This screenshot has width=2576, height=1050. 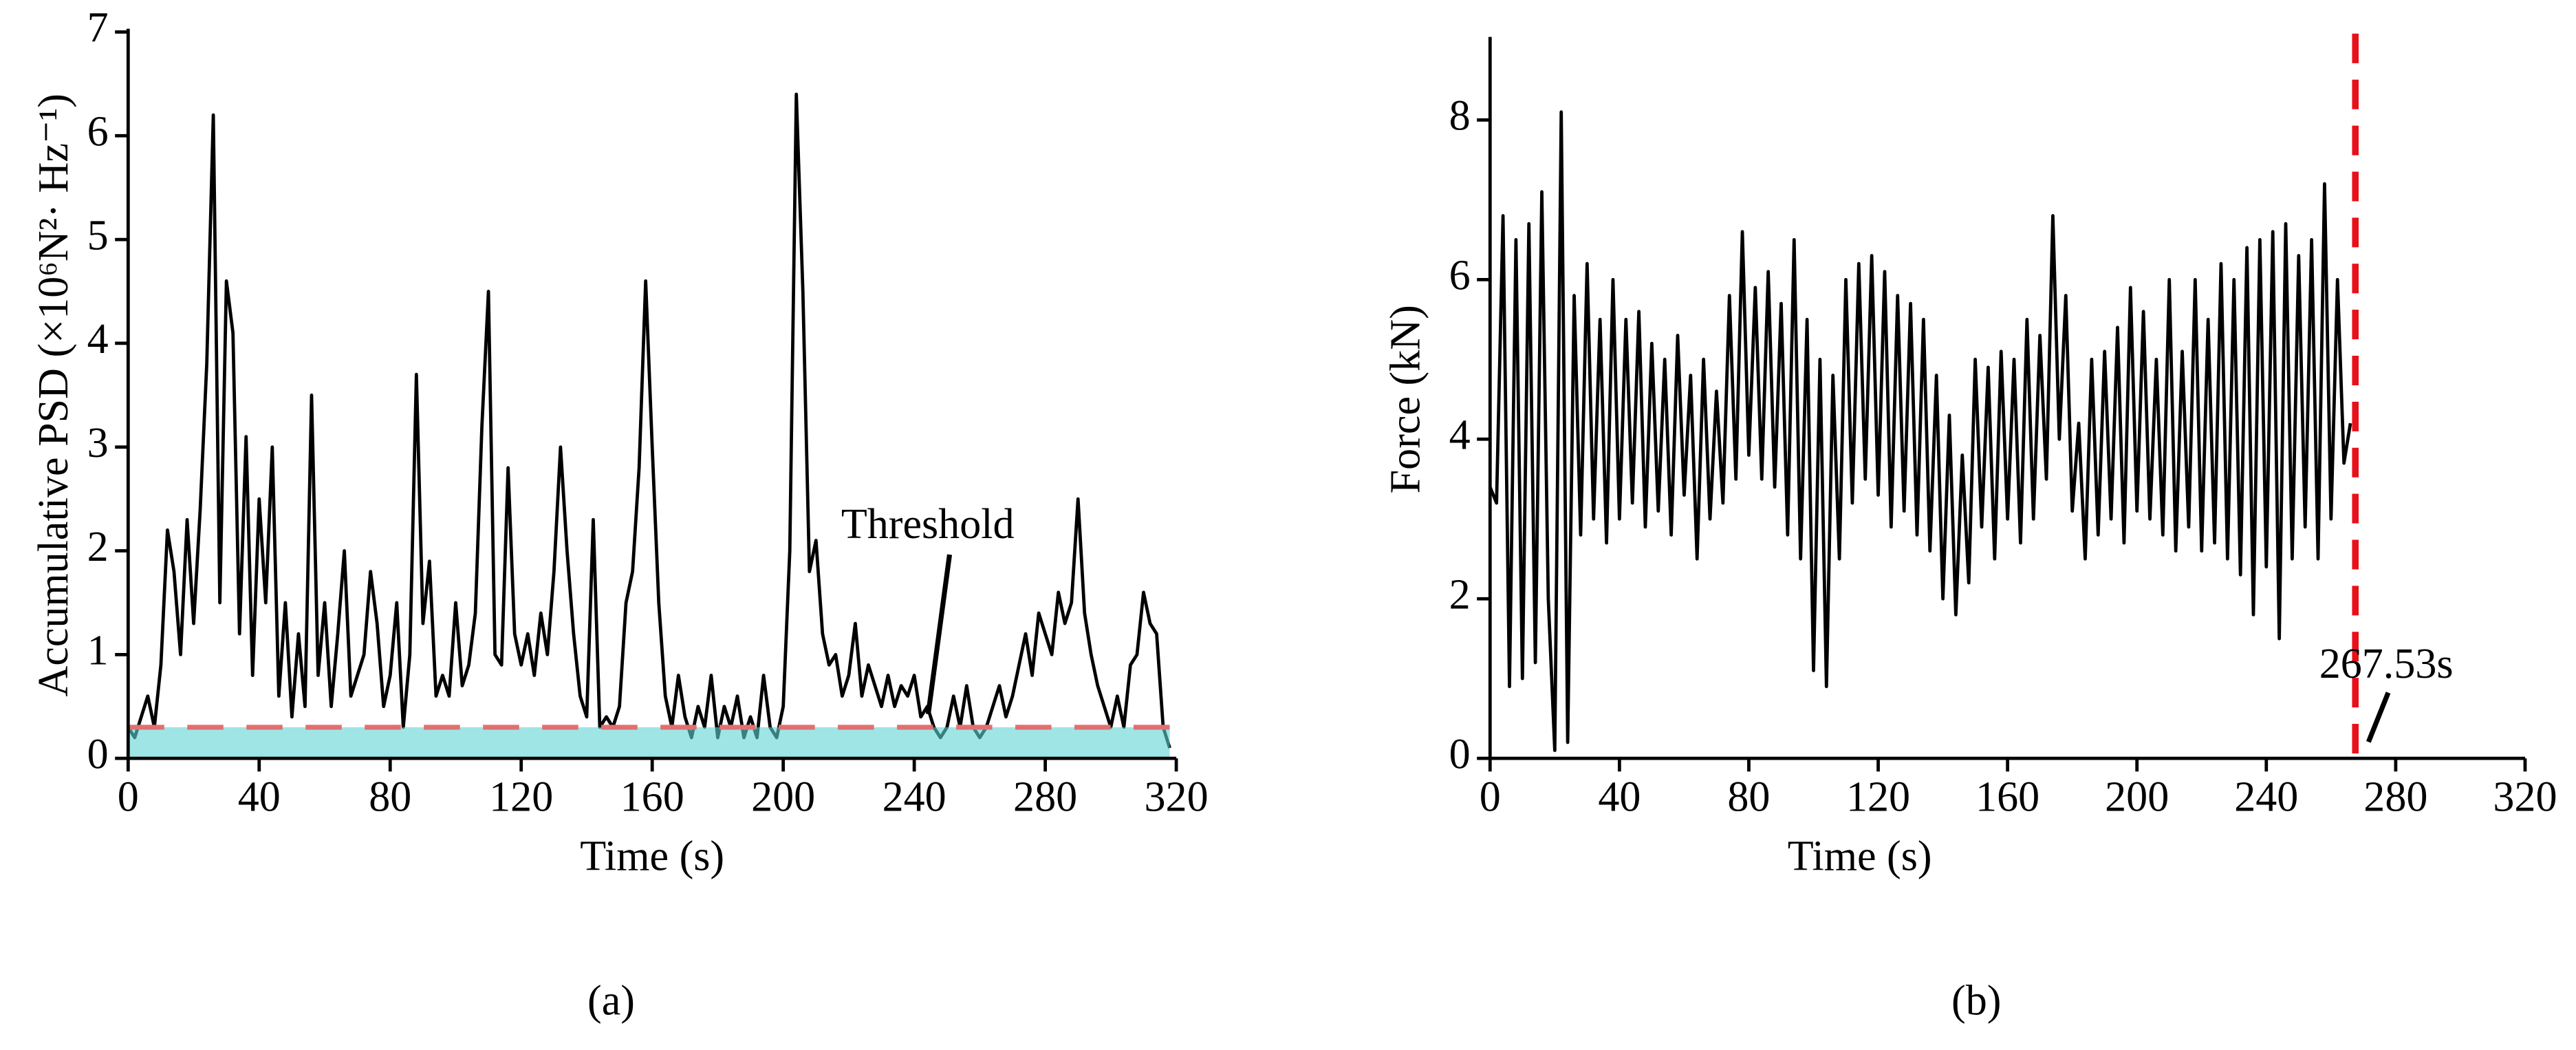 What do you see at coordinates (928, 524) in the screenshot?
I see `threshold-label: Threshold` at bounding box center [928, 524].